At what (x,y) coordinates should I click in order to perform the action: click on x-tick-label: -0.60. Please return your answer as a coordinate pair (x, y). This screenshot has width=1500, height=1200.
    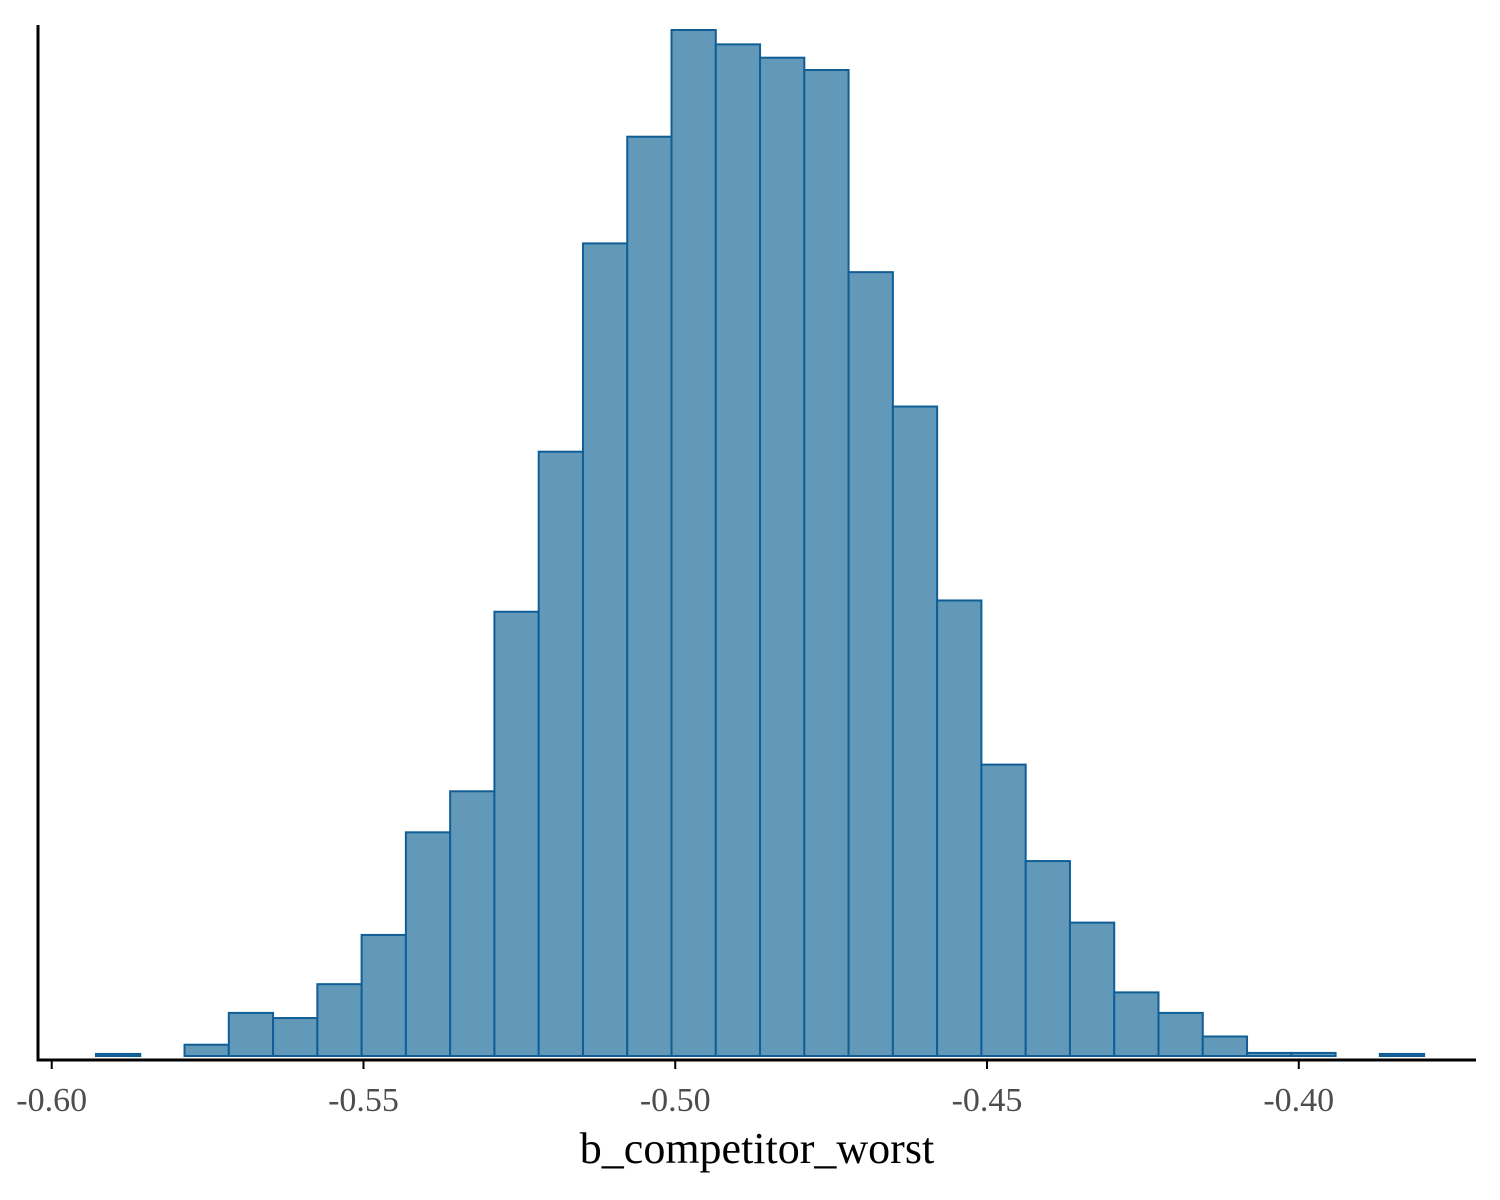
    Looking at the image, I should click on (51, 1100).